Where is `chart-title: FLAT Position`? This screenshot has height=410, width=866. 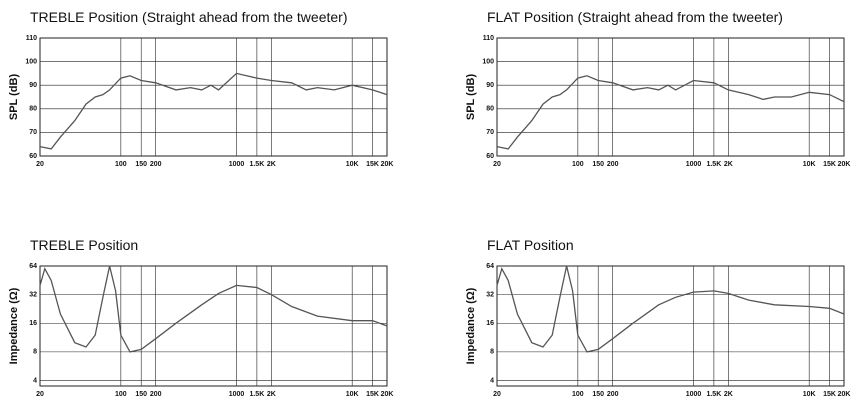
chart-title: FLAT Position is located at coordinates (530, 245).